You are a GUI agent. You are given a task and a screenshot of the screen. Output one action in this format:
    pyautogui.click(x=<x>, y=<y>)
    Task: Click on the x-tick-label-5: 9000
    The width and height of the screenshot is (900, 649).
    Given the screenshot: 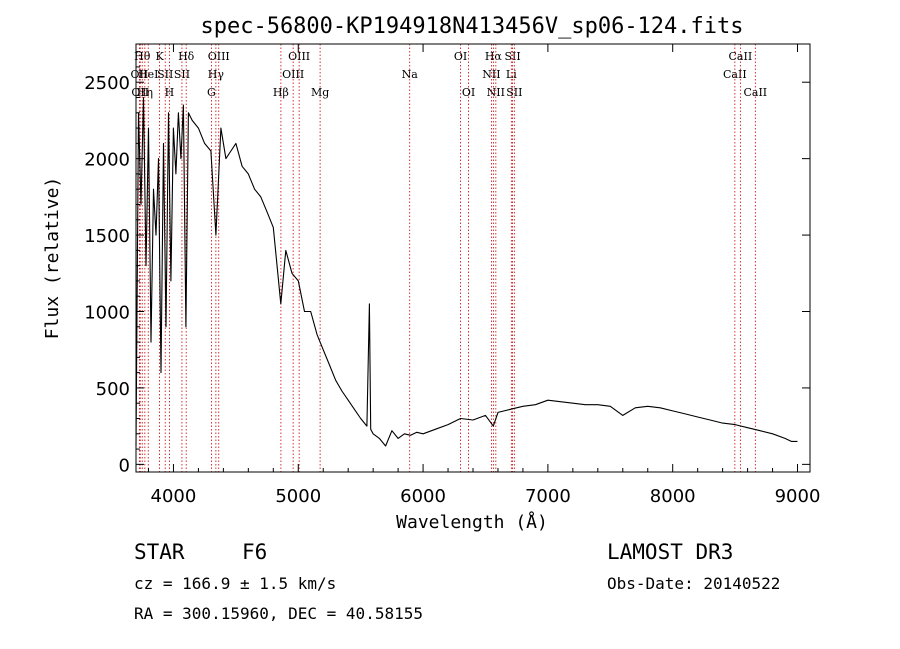 What is the action you would take?
    pyautogui.click(x=798, y=496)
    